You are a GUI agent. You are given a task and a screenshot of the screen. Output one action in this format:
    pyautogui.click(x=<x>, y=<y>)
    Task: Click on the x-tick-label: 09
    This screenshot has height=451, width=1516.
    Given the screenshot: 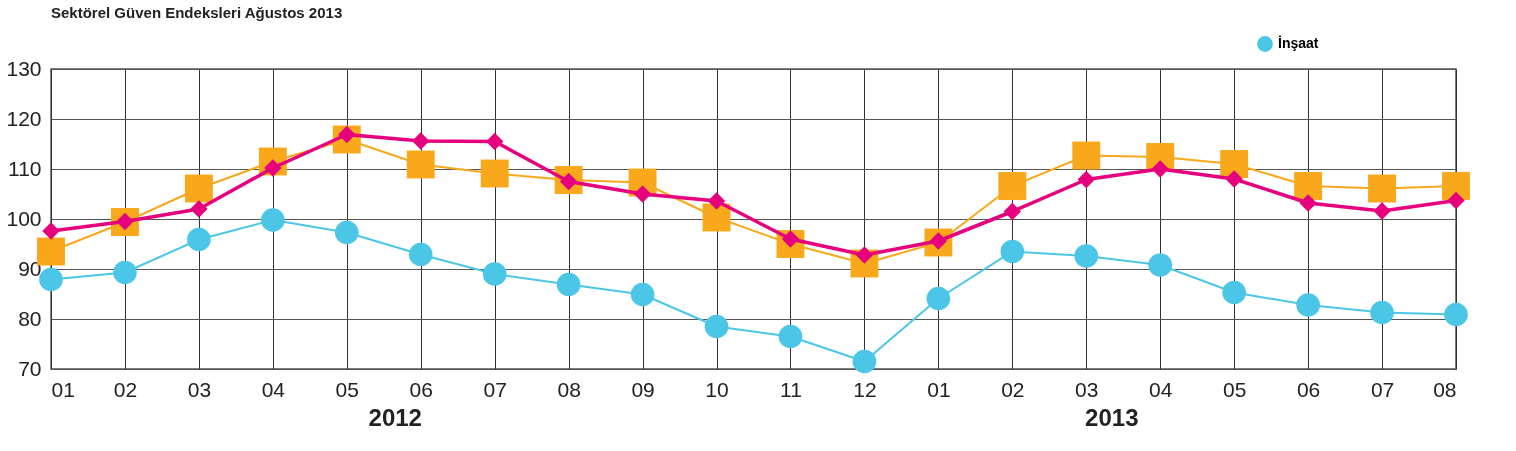 What is the action you would take?
    pyautogui.click(x=643, y=389)
    